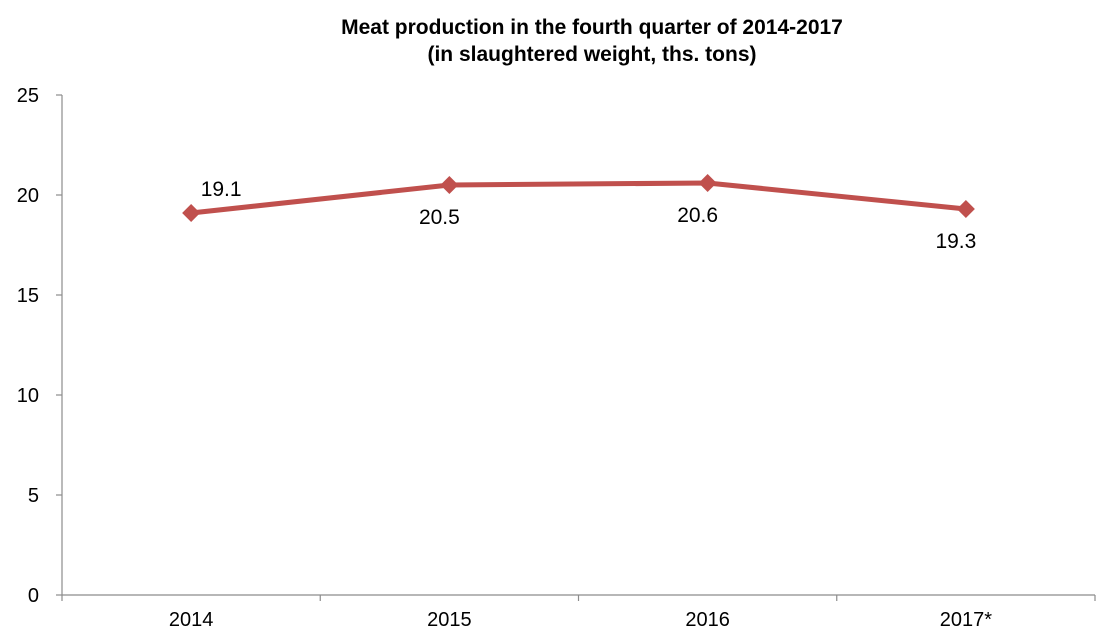 The height and width of the screenshot is (633, 1109). Describe the element at coordinates (33, 496) in the screenshot. I see `y-tick-label: 5` at that location.